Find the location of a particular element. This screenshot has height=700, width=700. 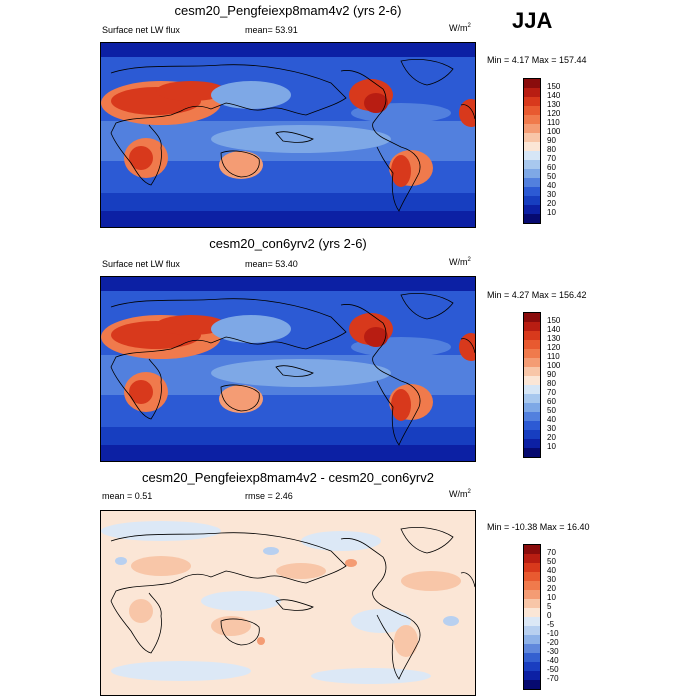

panel-2-colorbar is located at coordinates (532, 385).